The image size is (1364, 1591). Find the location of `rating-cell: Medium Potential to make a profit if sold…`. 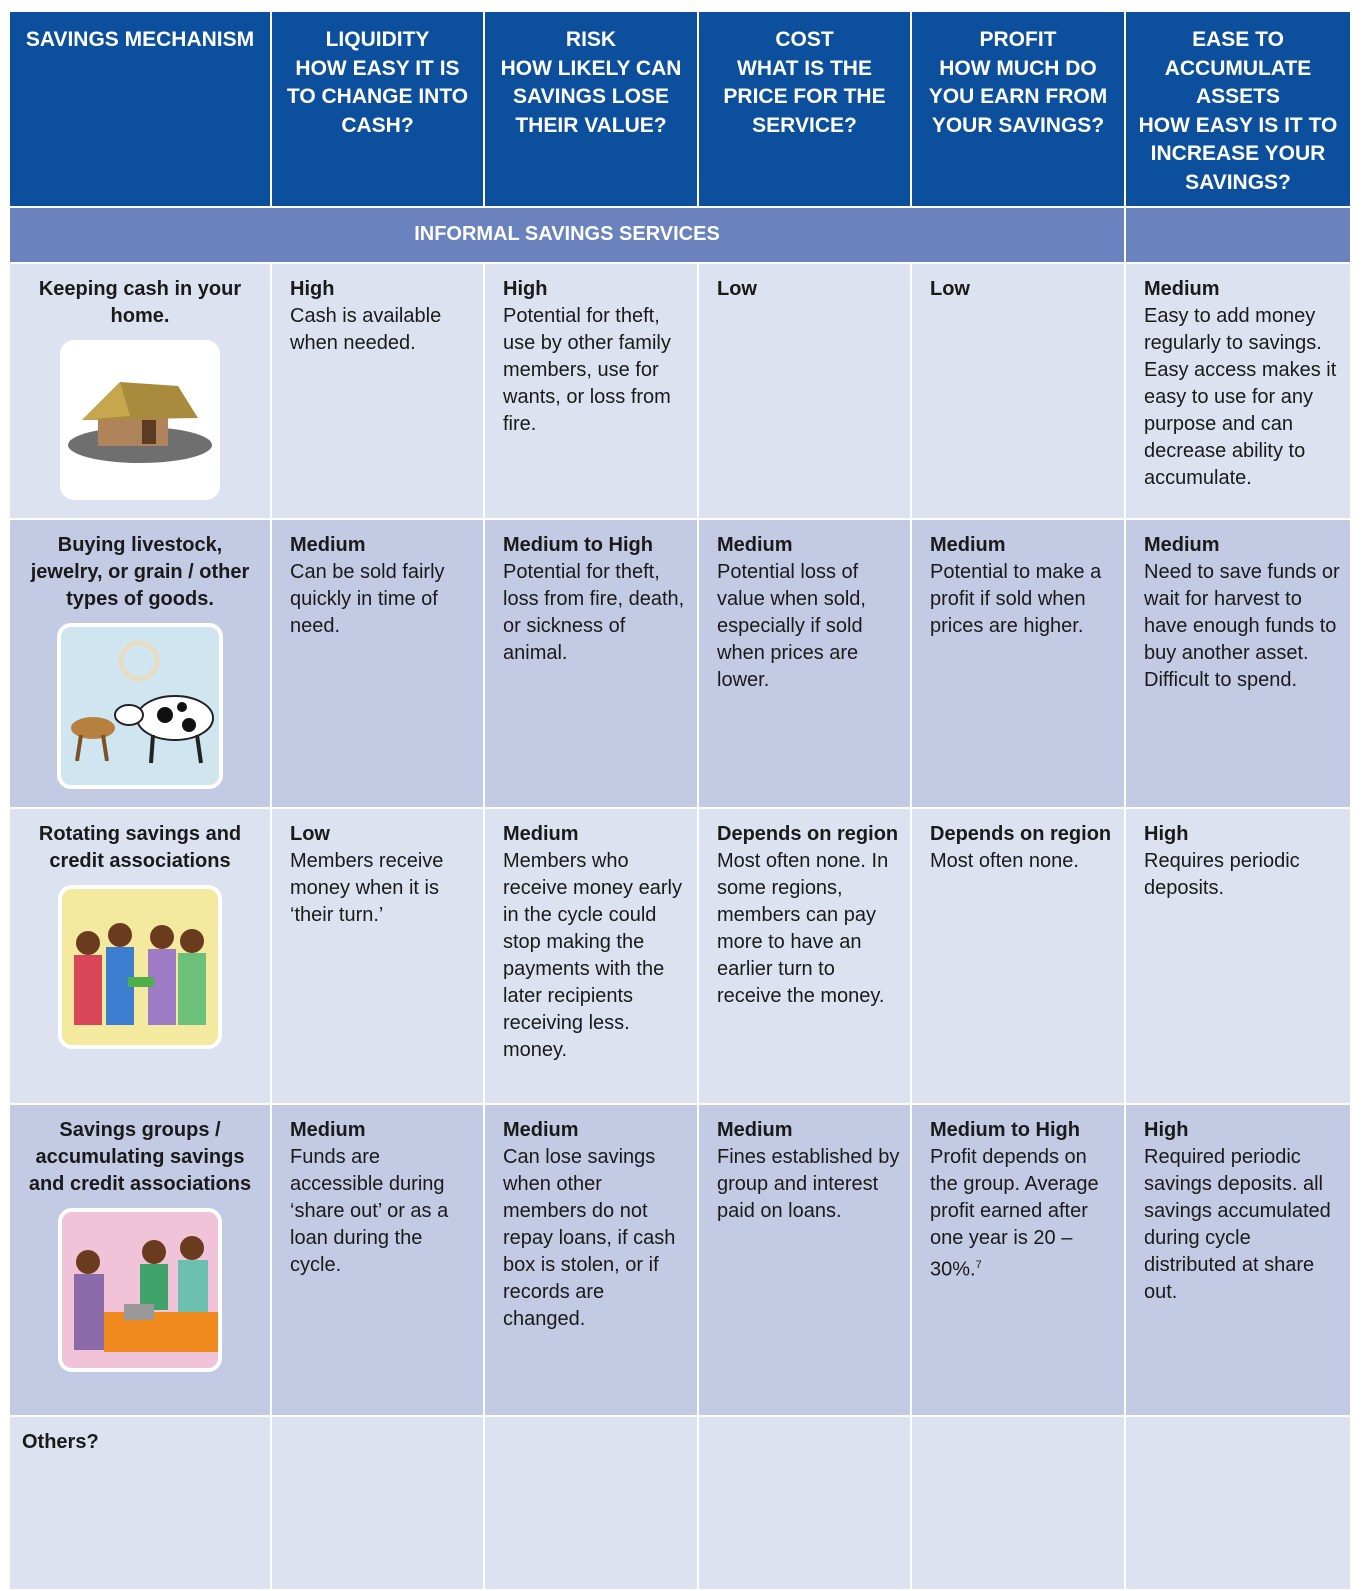

rating-cell: Medium Potential to make a profit if sold… is located at coordinates (1018, 663).